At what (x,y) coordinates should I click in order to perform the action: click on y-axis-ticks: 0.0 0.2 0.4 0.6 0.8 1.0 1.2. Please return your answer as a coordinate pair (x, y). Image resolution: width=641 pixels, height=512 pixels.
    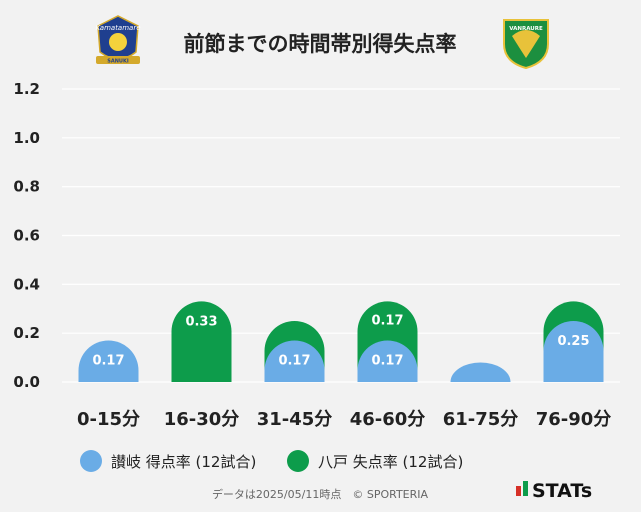
    Looking at the image, I should click on (26, 235).